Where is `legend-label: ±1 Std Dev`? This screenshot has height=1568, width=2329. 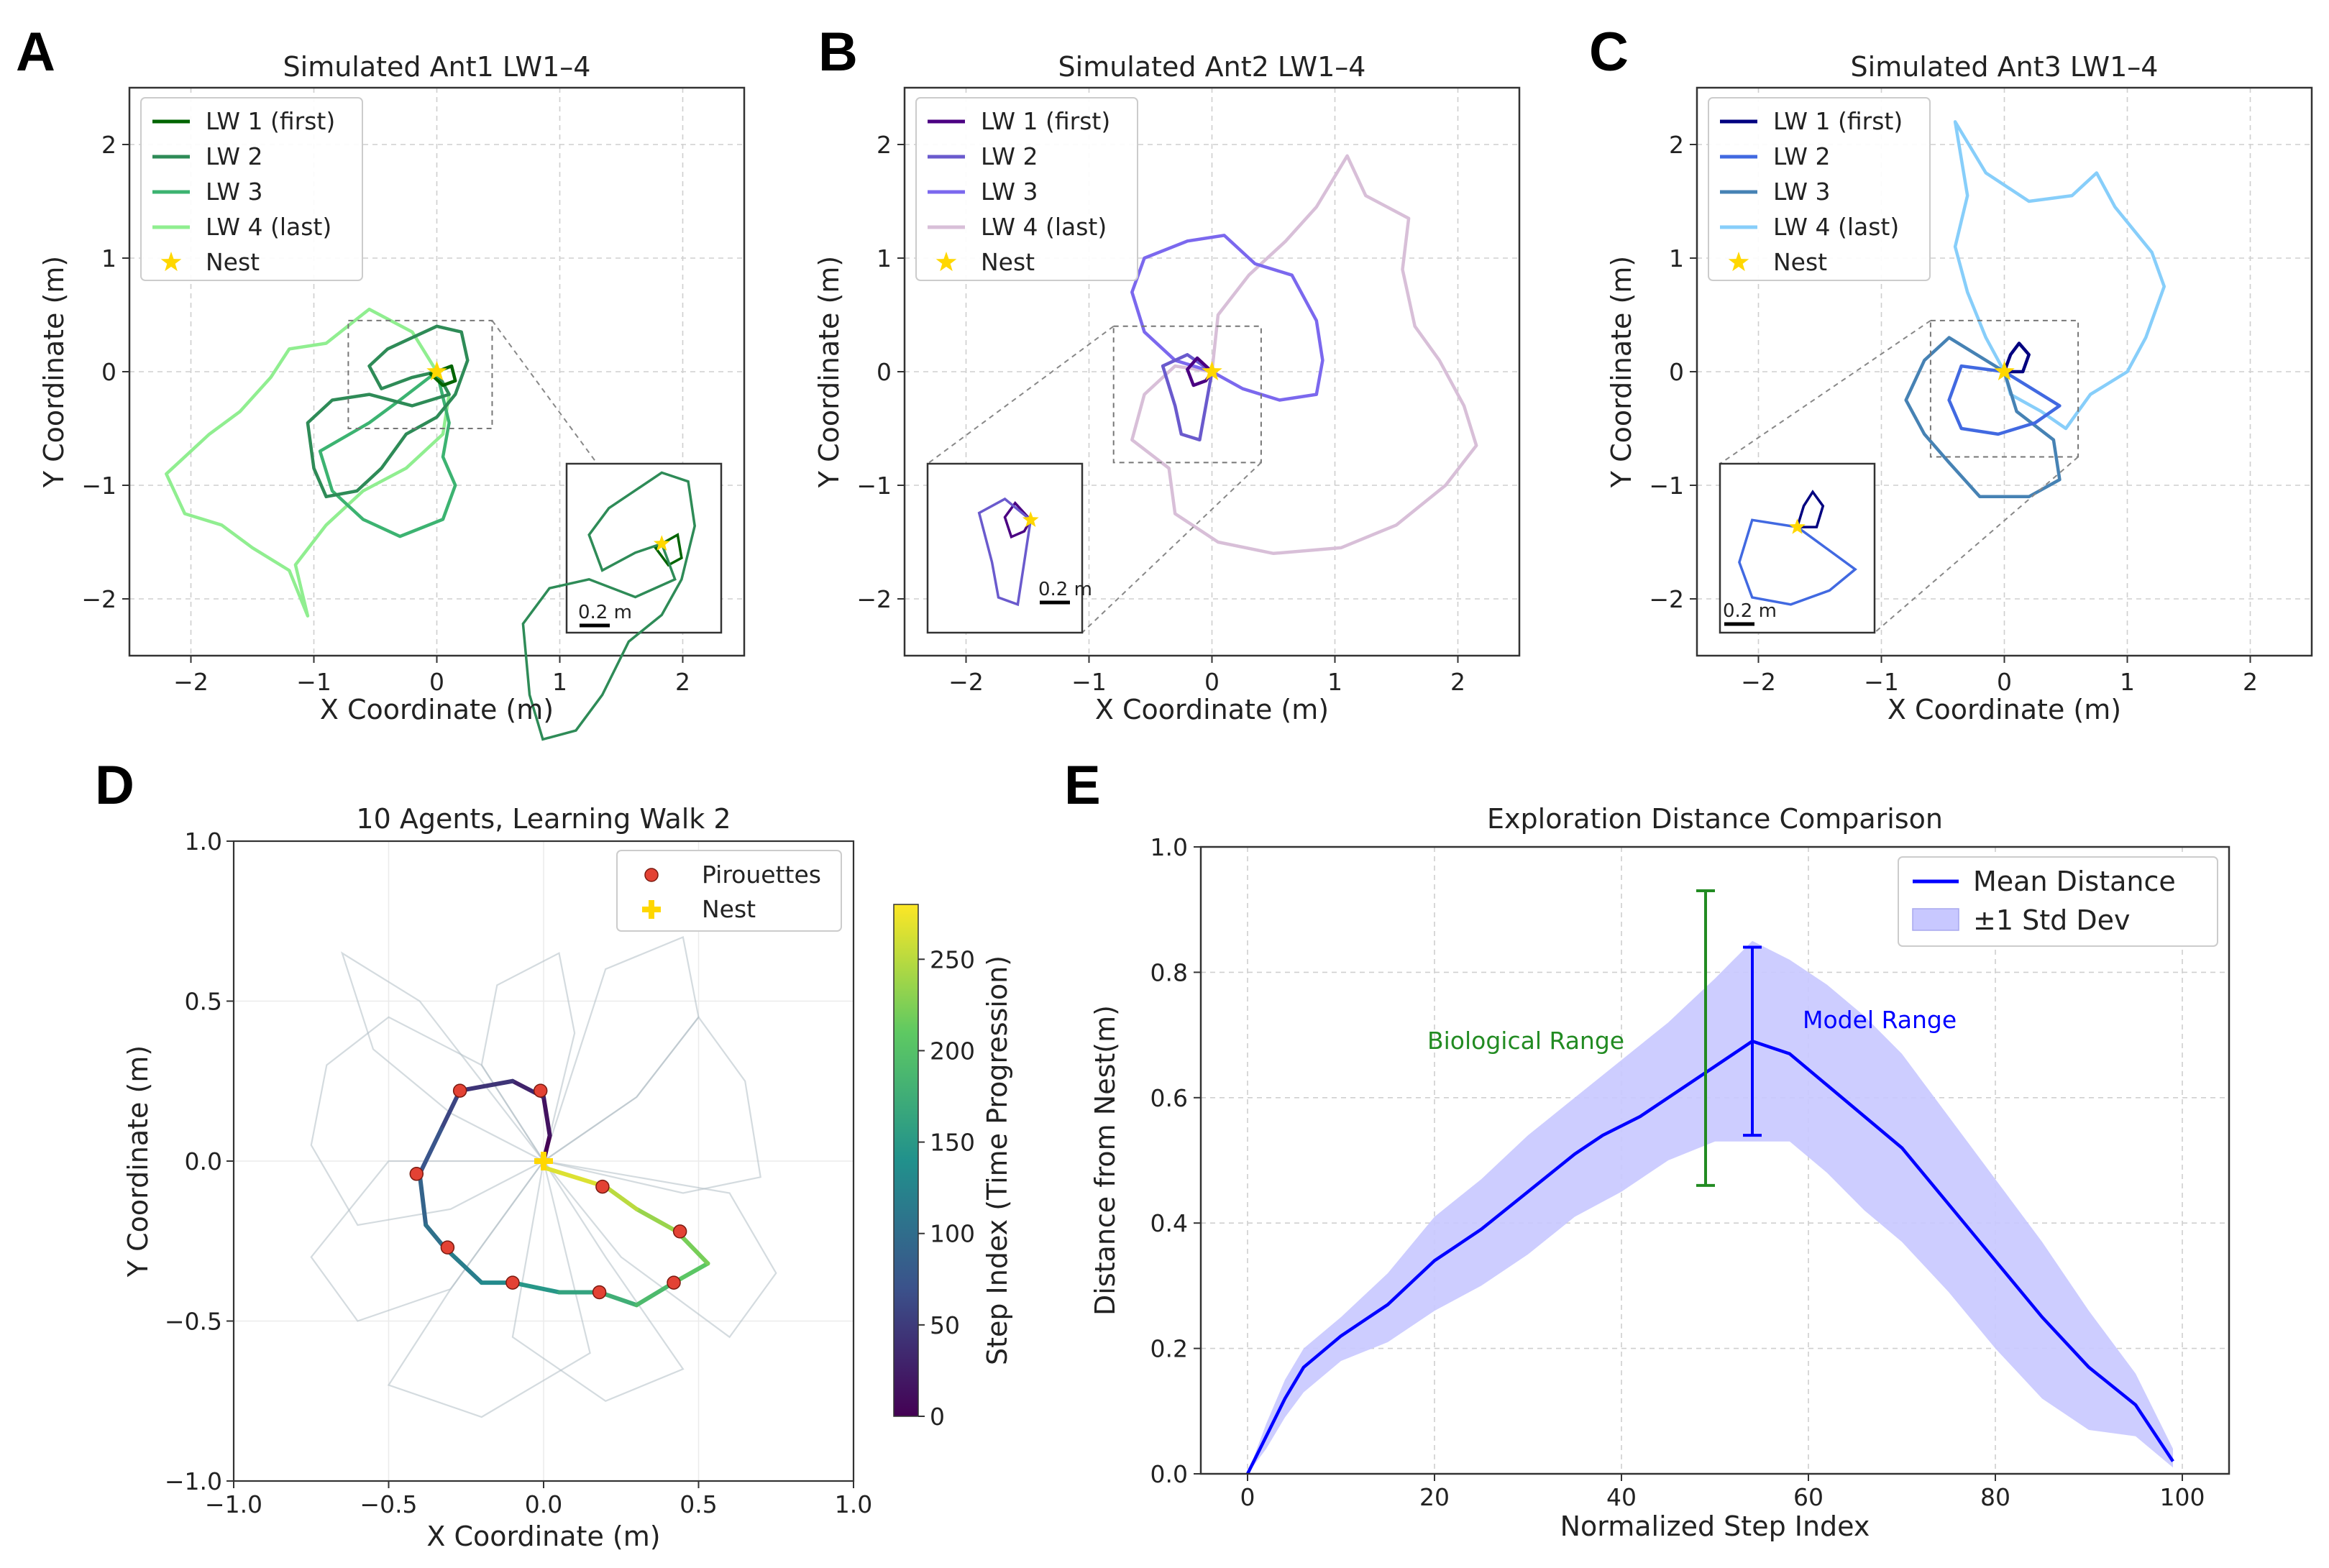 legend-label: ±1 Std Dev is located at coordinates (2051, 920).